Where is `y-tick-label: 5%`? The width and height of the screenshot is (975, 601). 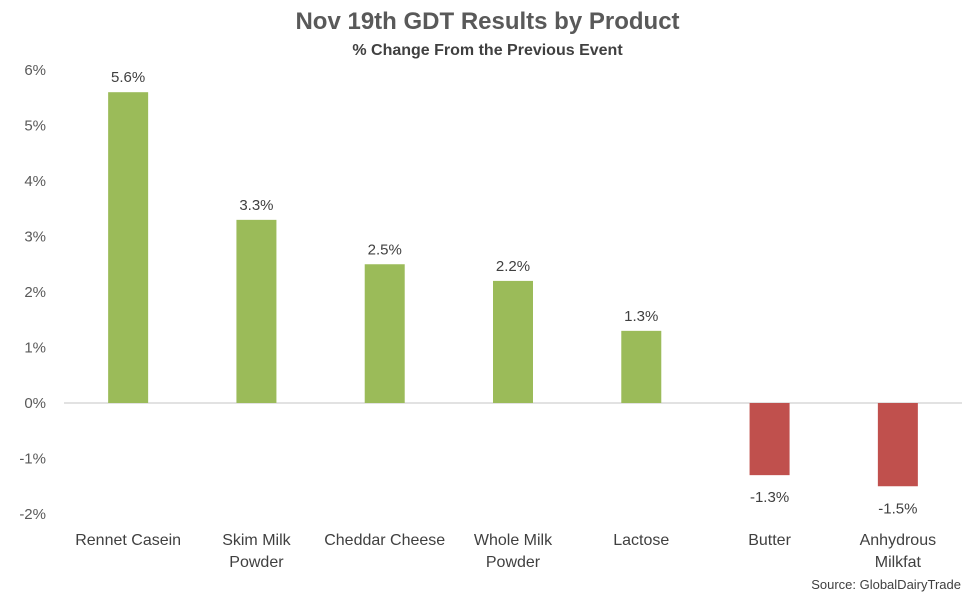 y-tick-label: 5% is located at coordinates (35, 126).